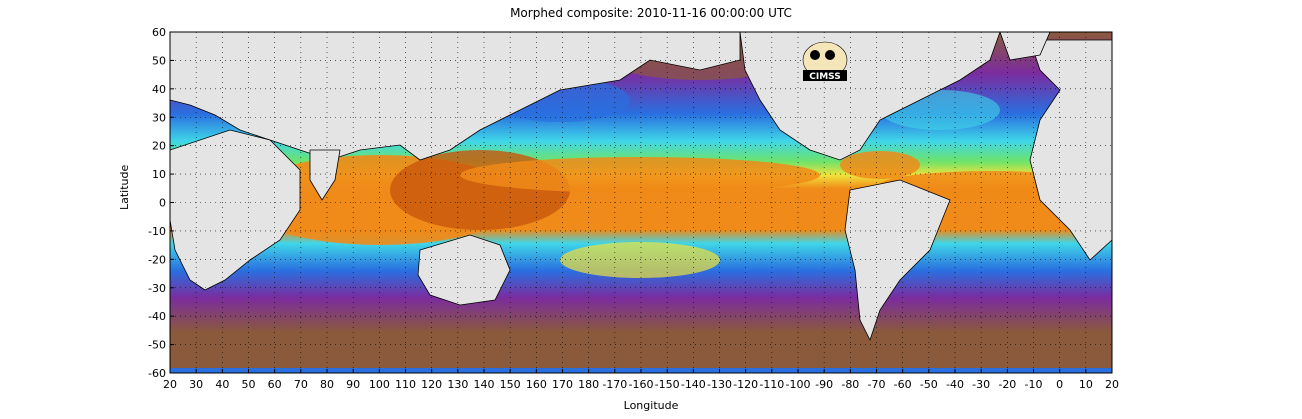 Image resolution: width=1302 pixels, height=419 pixels. Describe the element at coordinates (614, 384) in the screenshot. I see `x-tick-label: -170` at that location.